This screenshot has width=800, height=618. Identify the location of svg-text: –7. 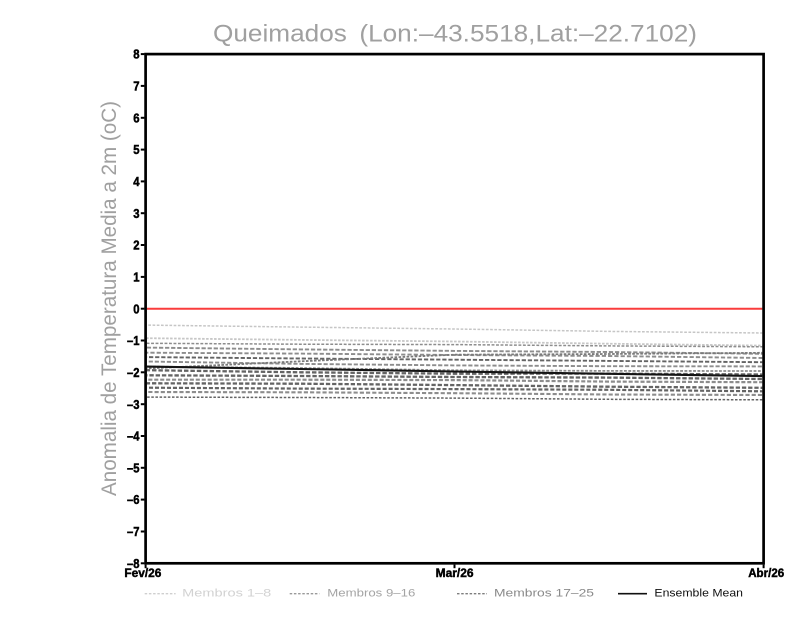
(133, 531).